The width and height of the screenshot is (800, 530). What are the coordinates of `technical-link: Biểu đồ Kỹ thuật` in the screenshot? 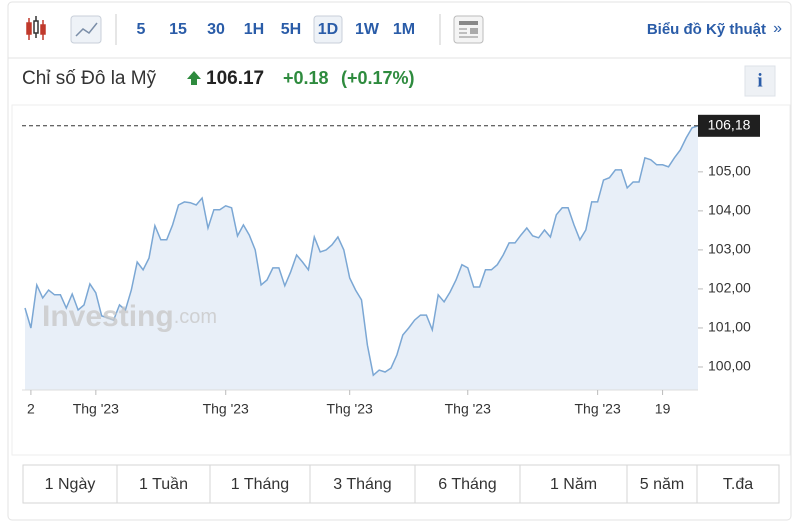 It's located at (706, 29).